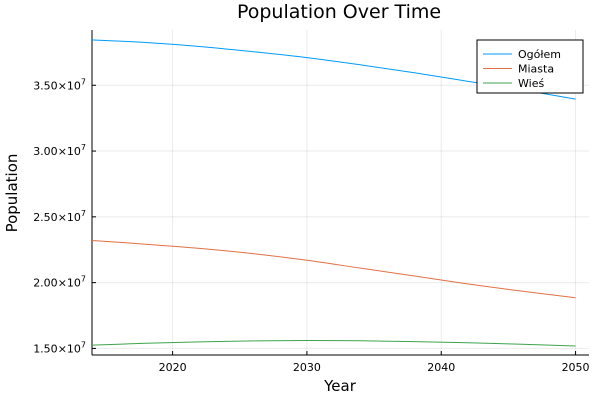 The width and height of the screenshot is (600, 400). Describe the element at coordinates (307, 367) in the screenshot. I see `x-tick-label: 2030` at that location.